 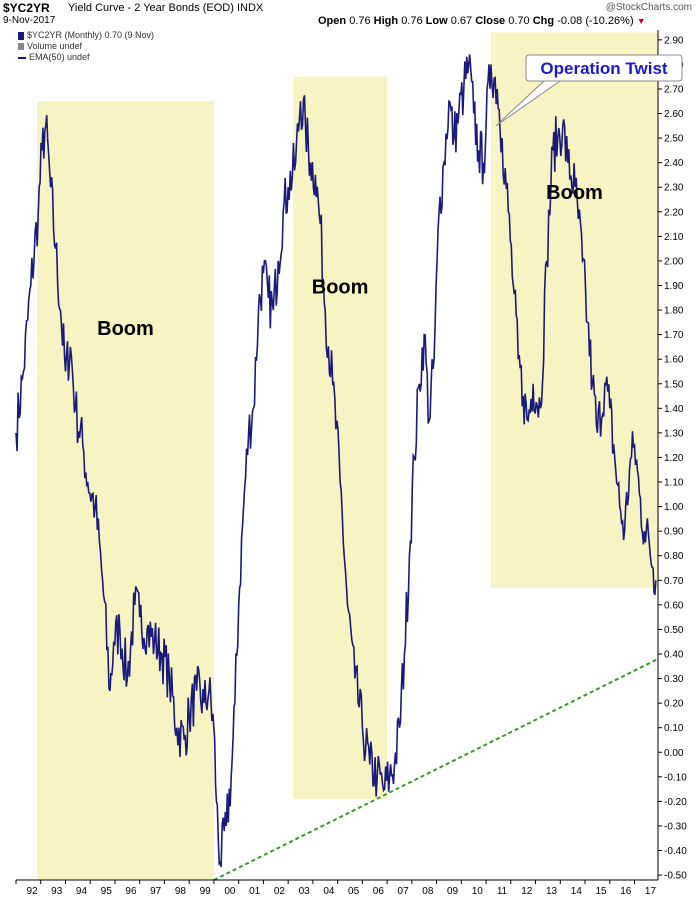 I want to click on chart-symbol: $YC2YR, so click(x=26, y=8).